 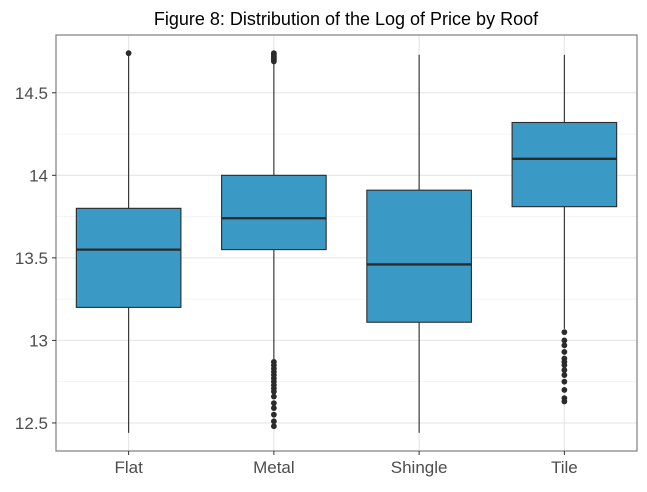 I want to click on x-tick-label: Flat, so click(x=128, y=467).